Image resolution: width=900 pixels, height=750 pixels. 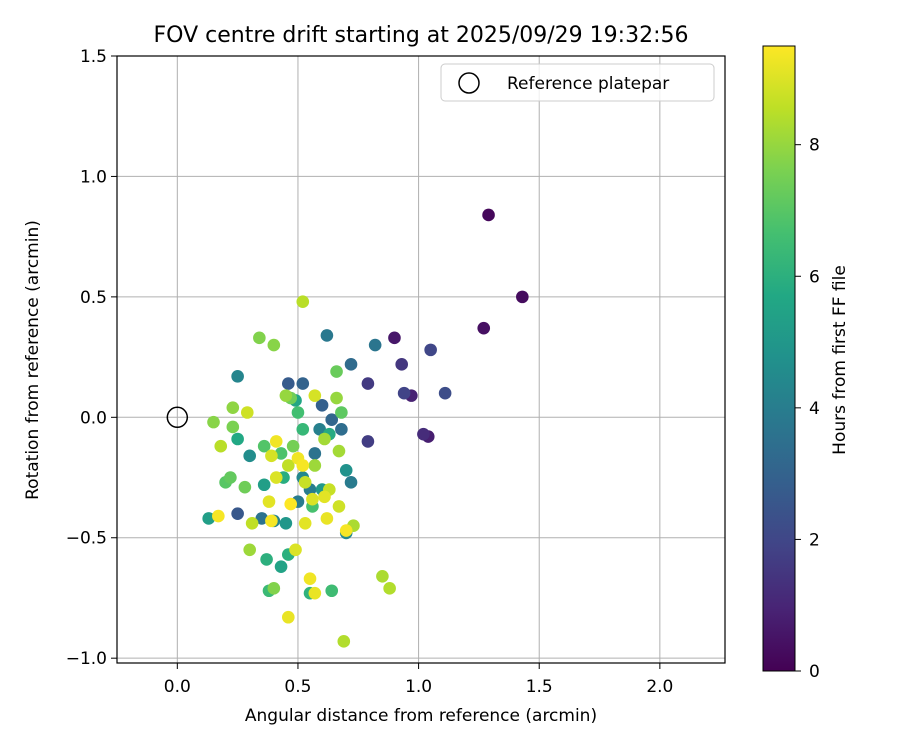 What do you see at coordinates (93, 418) in the screenshot?
I see `y-tick-label: 0.0` at bounding box center [93, 418].